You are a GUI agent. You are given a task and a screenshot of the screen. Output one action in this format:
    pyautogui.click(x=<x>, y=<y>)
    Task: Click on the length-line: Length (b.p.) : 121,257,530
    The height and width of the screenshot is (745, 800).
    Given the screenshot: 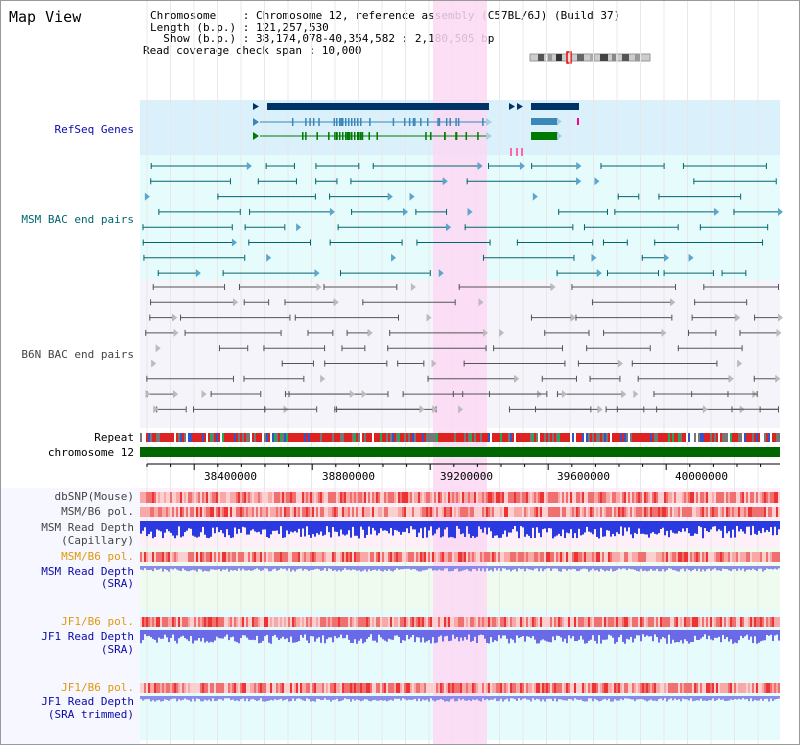 What is the action you would take?
    pyautogui.click(x=239, y=27)
    